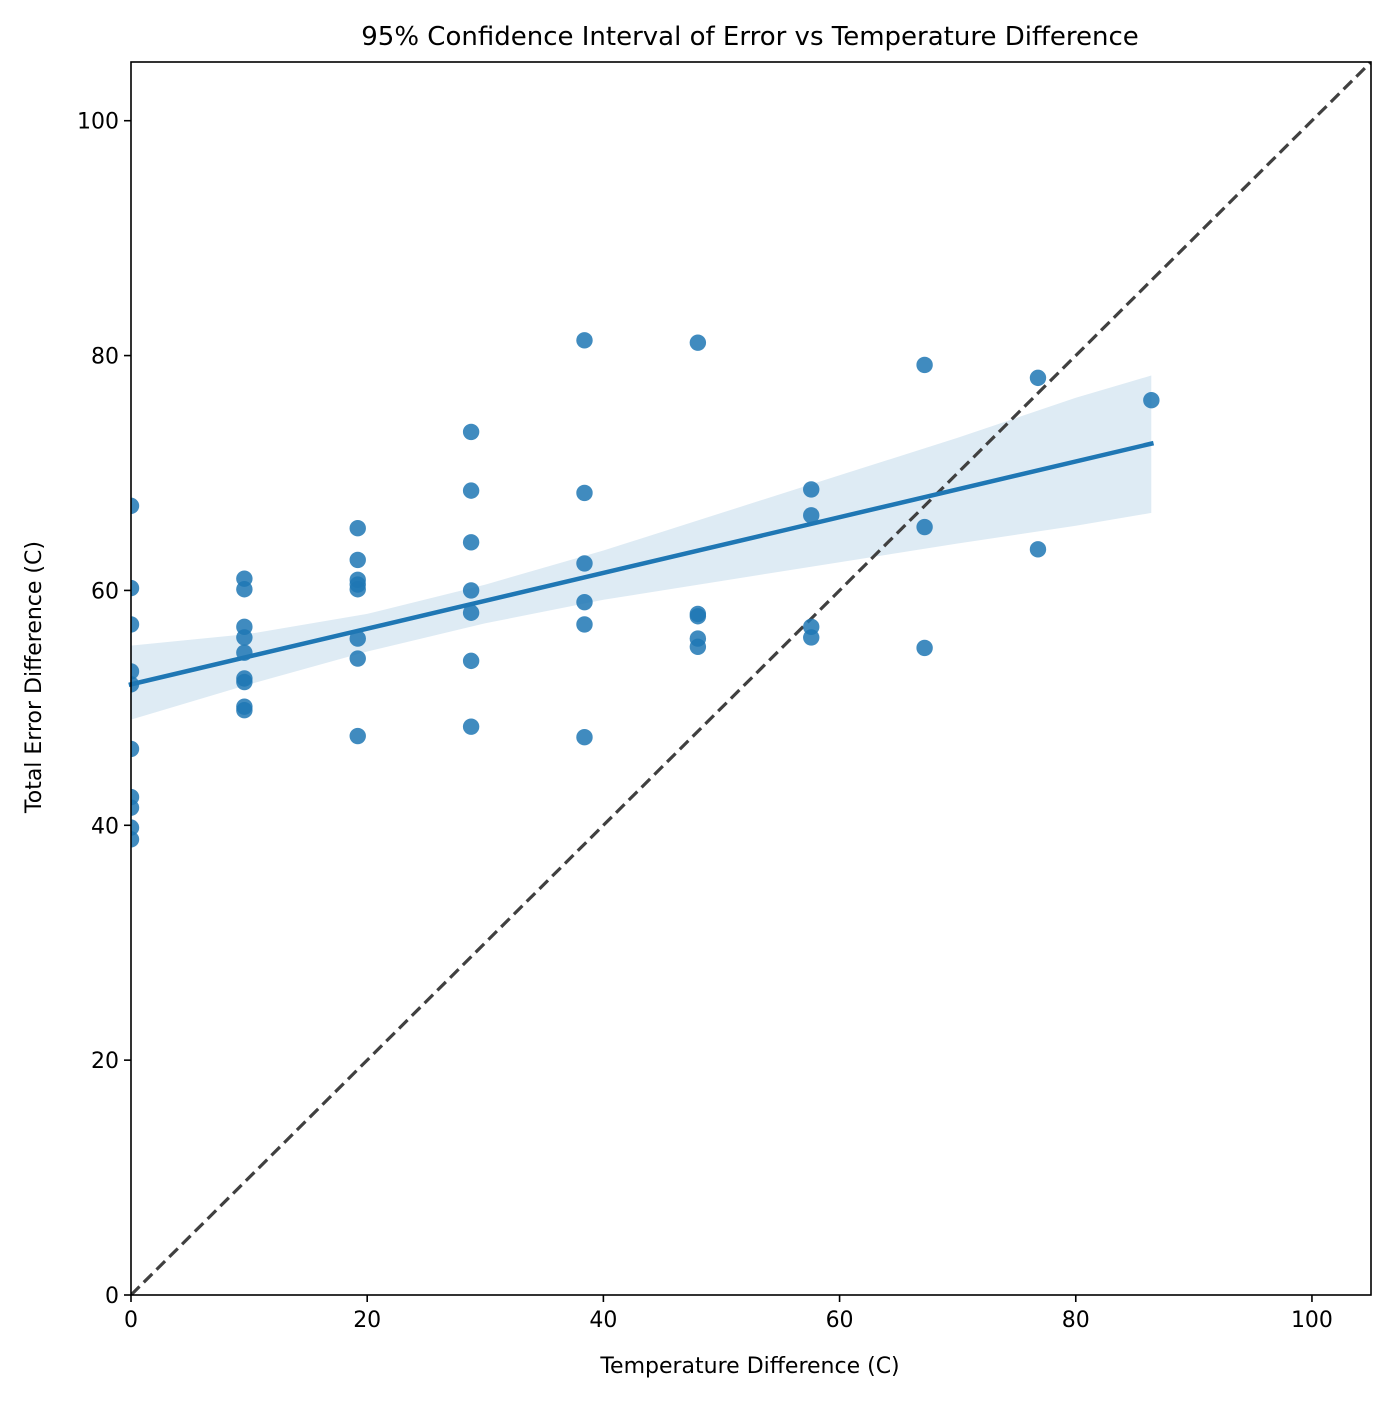  I want to click on y-tick-label: 0, so click(112, 1296).